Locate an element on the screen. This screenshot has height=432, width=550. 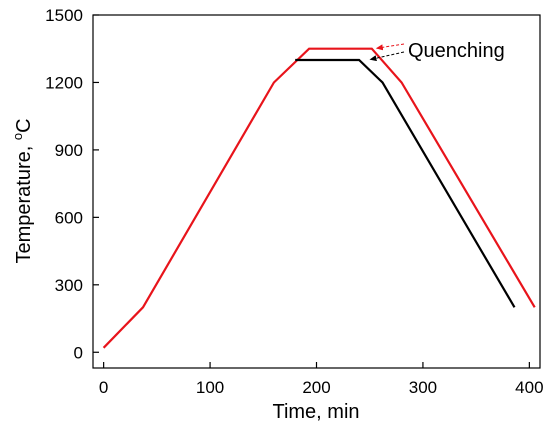
annotation-label: Quenching is located at coordinates (456, 51).